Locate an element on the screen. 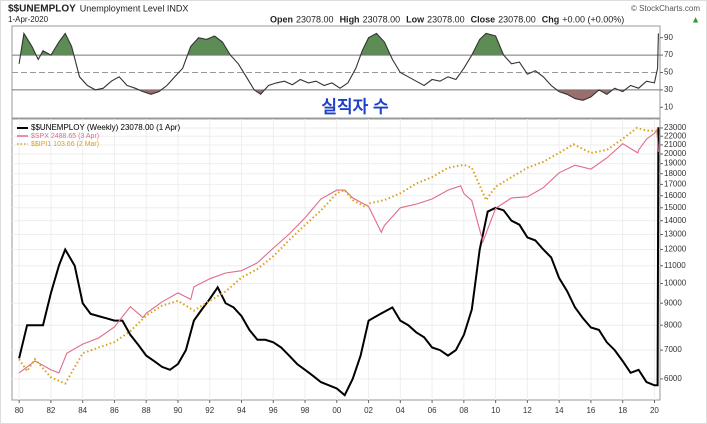 The width and height of the screenshot is (707, 424). x-tick-label: 86 is located at coordinates (114, 410).